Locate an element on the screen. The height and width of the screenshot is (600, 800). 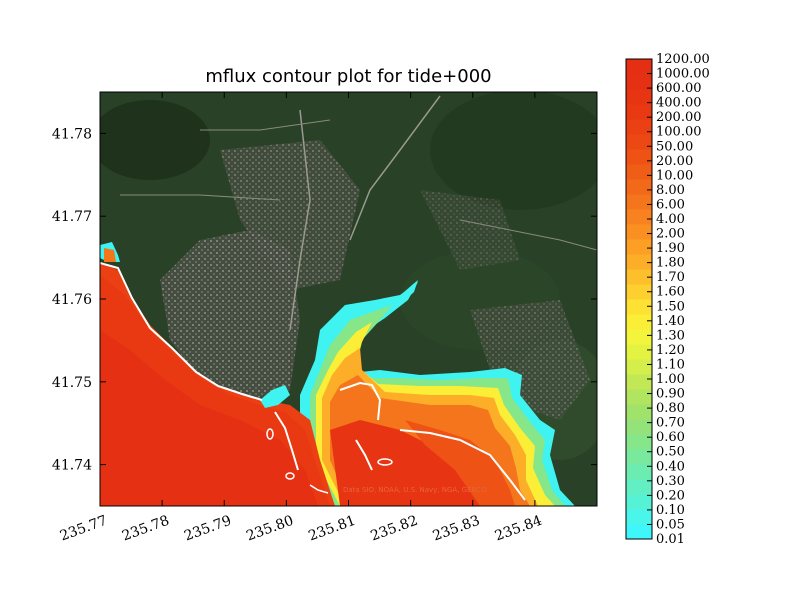
map-attribution: Data SIO, NOAA, U.S. Navy, NGA, GEBCO is located at coordinates (415, 490).